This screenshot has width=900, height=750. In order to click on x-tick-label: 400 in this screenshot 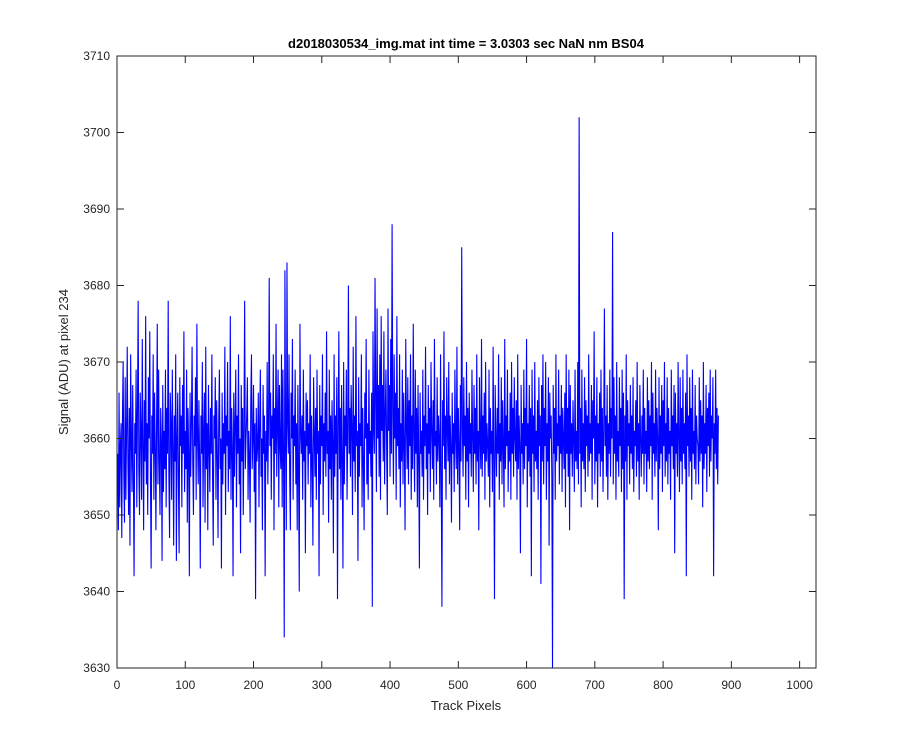, I will do `click(390, 685)`.